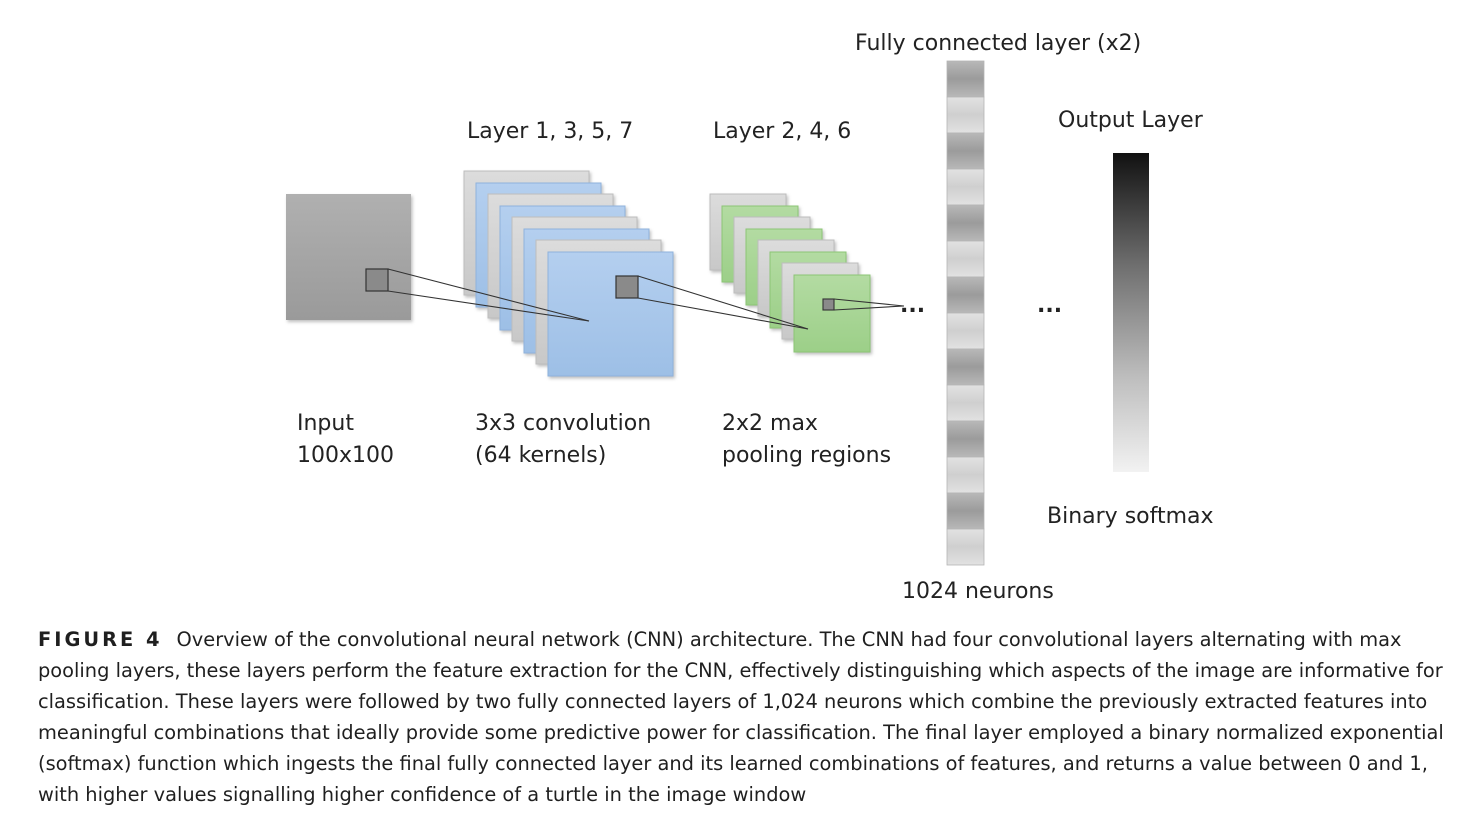 Image resolution: width=1479 pixels, height=823 pixels. What do you see at coordinates (828, 304) in the screenshot?
I see `pool-receptive-field` at bounding box center [828, 304].